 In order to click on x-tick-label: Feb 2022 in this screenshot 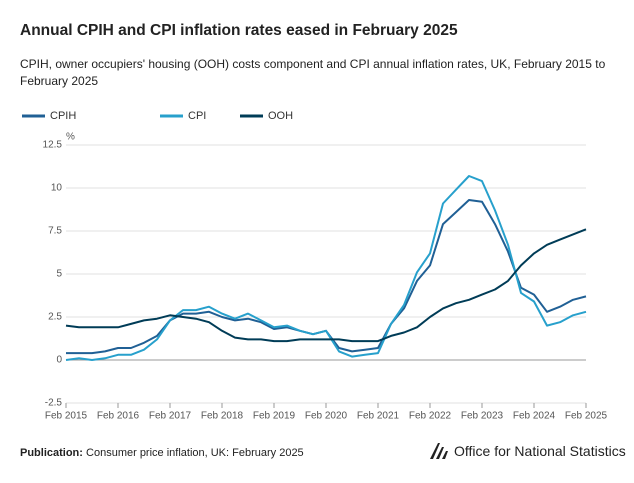, I will do `click(430, 416)`.